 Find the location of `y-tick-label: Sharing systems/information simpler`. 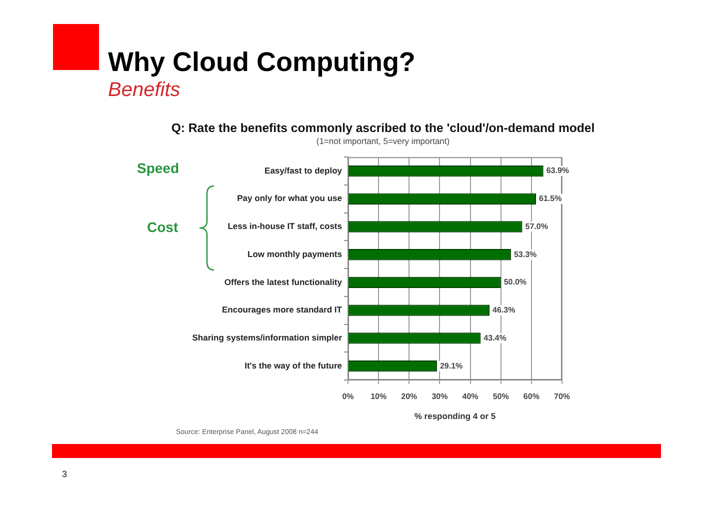

y-tick-label: Sharing systems/information simpler is located at coordinates (267, 337).